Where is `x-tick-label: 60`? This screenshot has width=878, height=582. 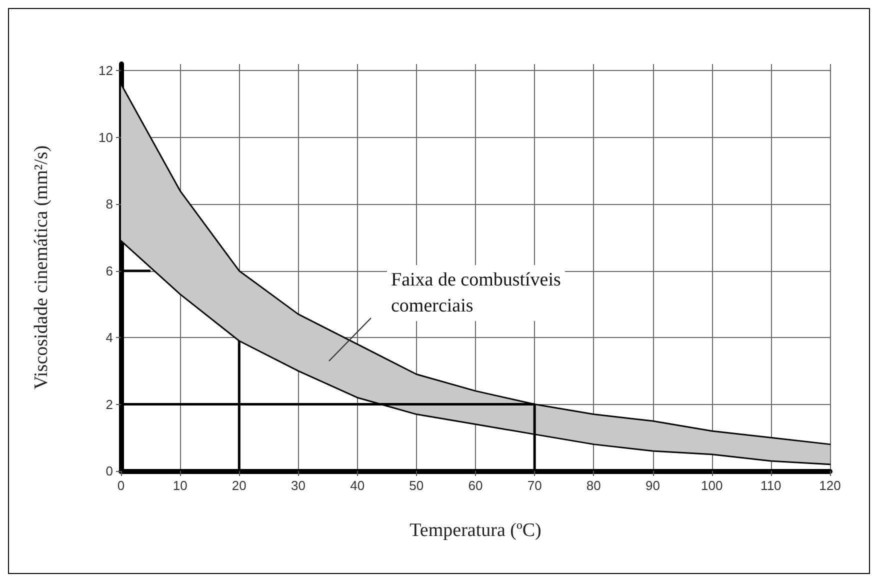 x-tick-label: 60 is located at coordinates (475, 485).